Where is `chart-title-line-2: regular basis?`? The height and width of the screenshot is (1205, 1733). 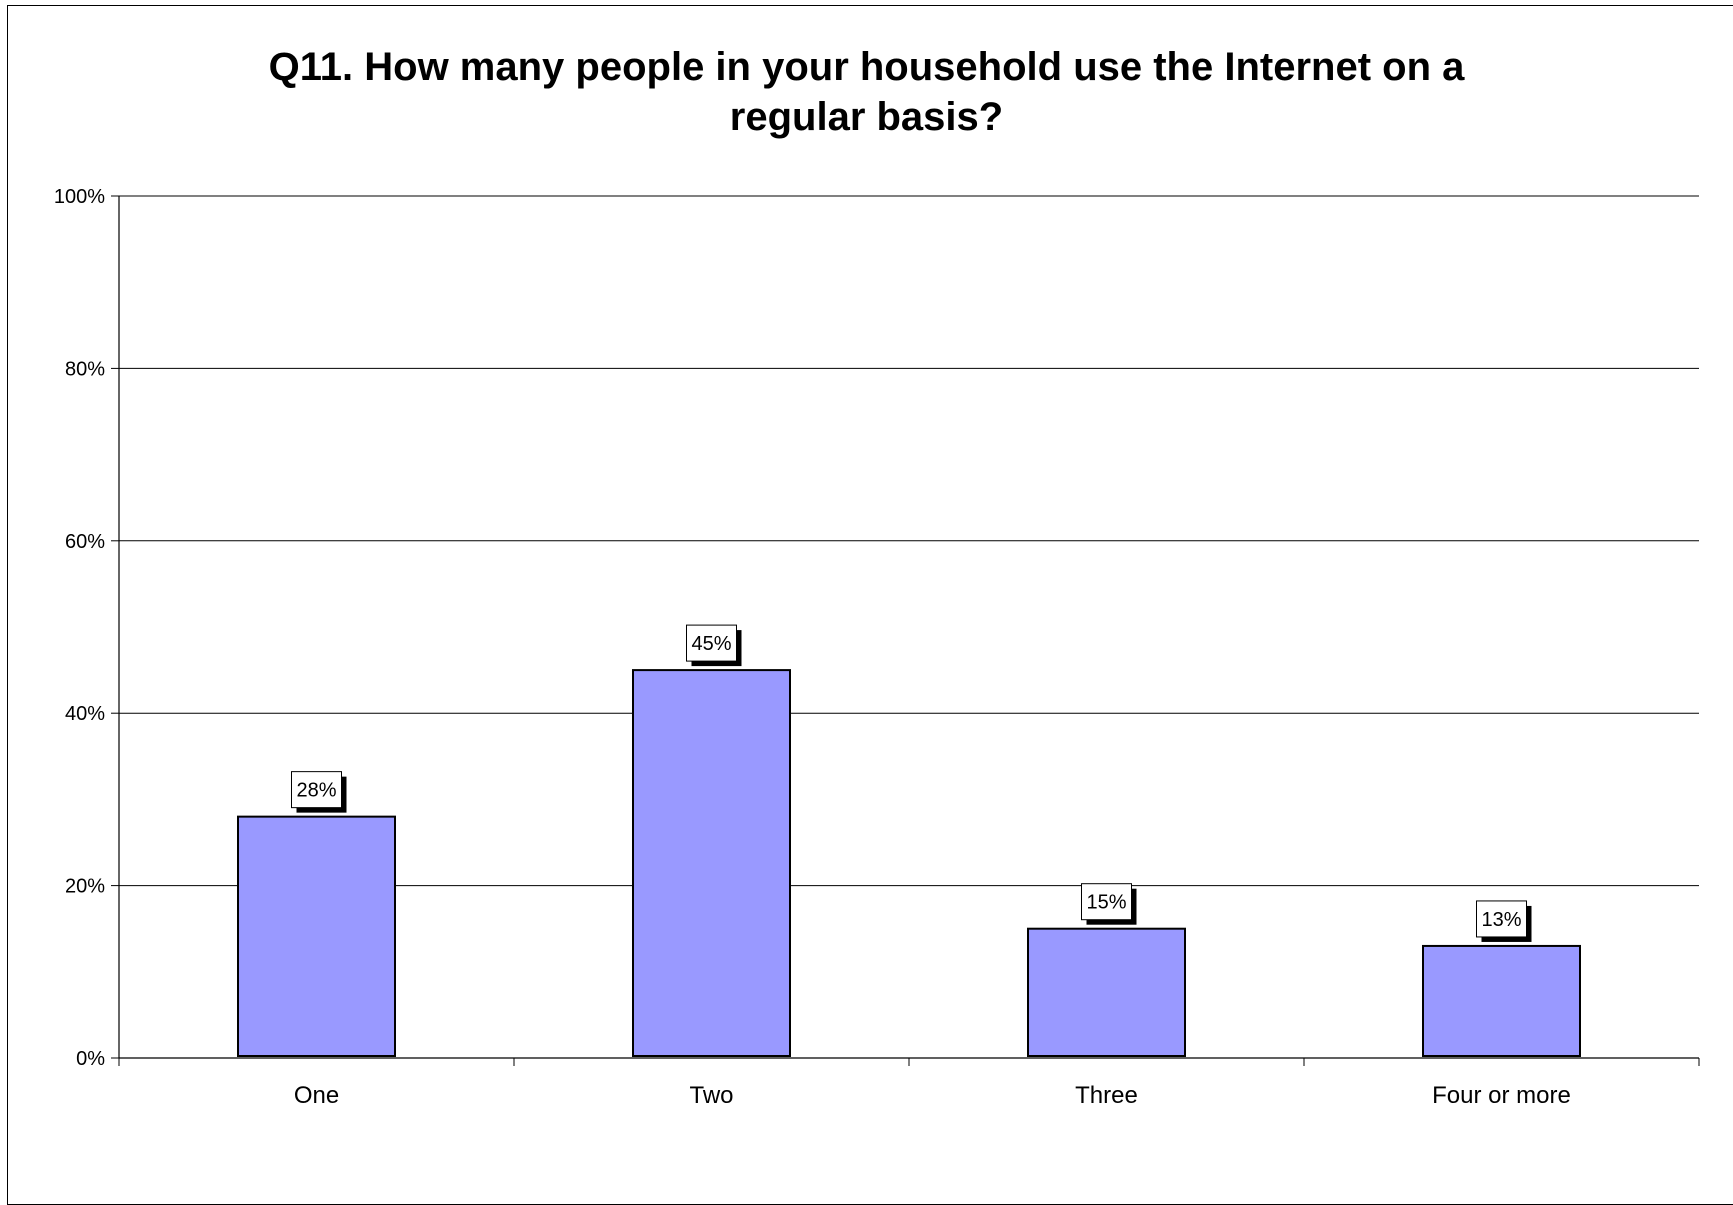
chart-title-line-2: regular basis? is located at coordinates (866, 117).